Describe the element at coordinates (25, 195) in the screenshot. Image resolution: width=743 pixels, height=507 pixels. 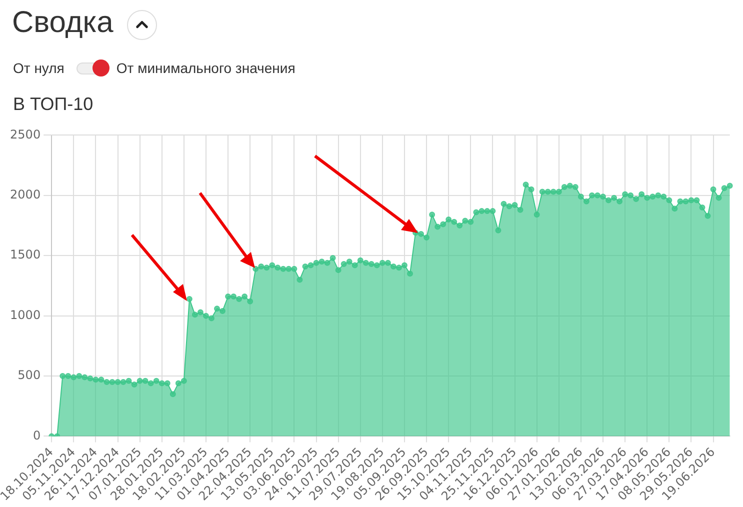
I see `y-tick-label: 2000` at that location.